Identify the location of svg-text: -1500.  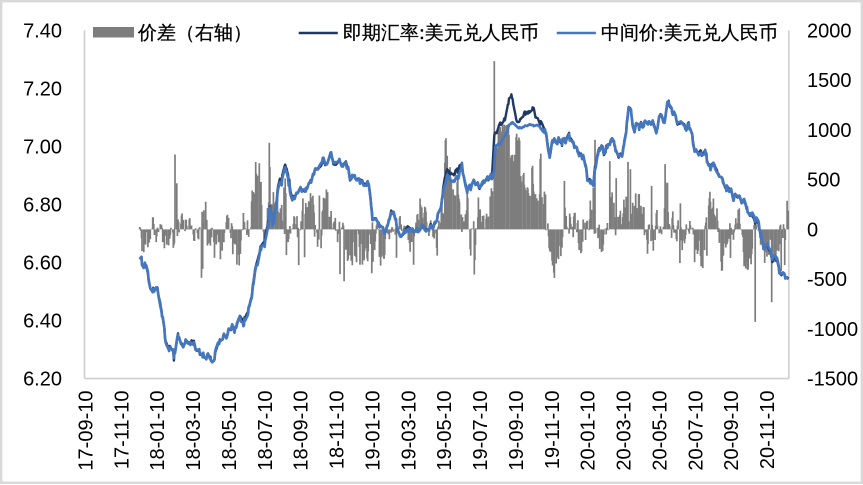
(832, 380).